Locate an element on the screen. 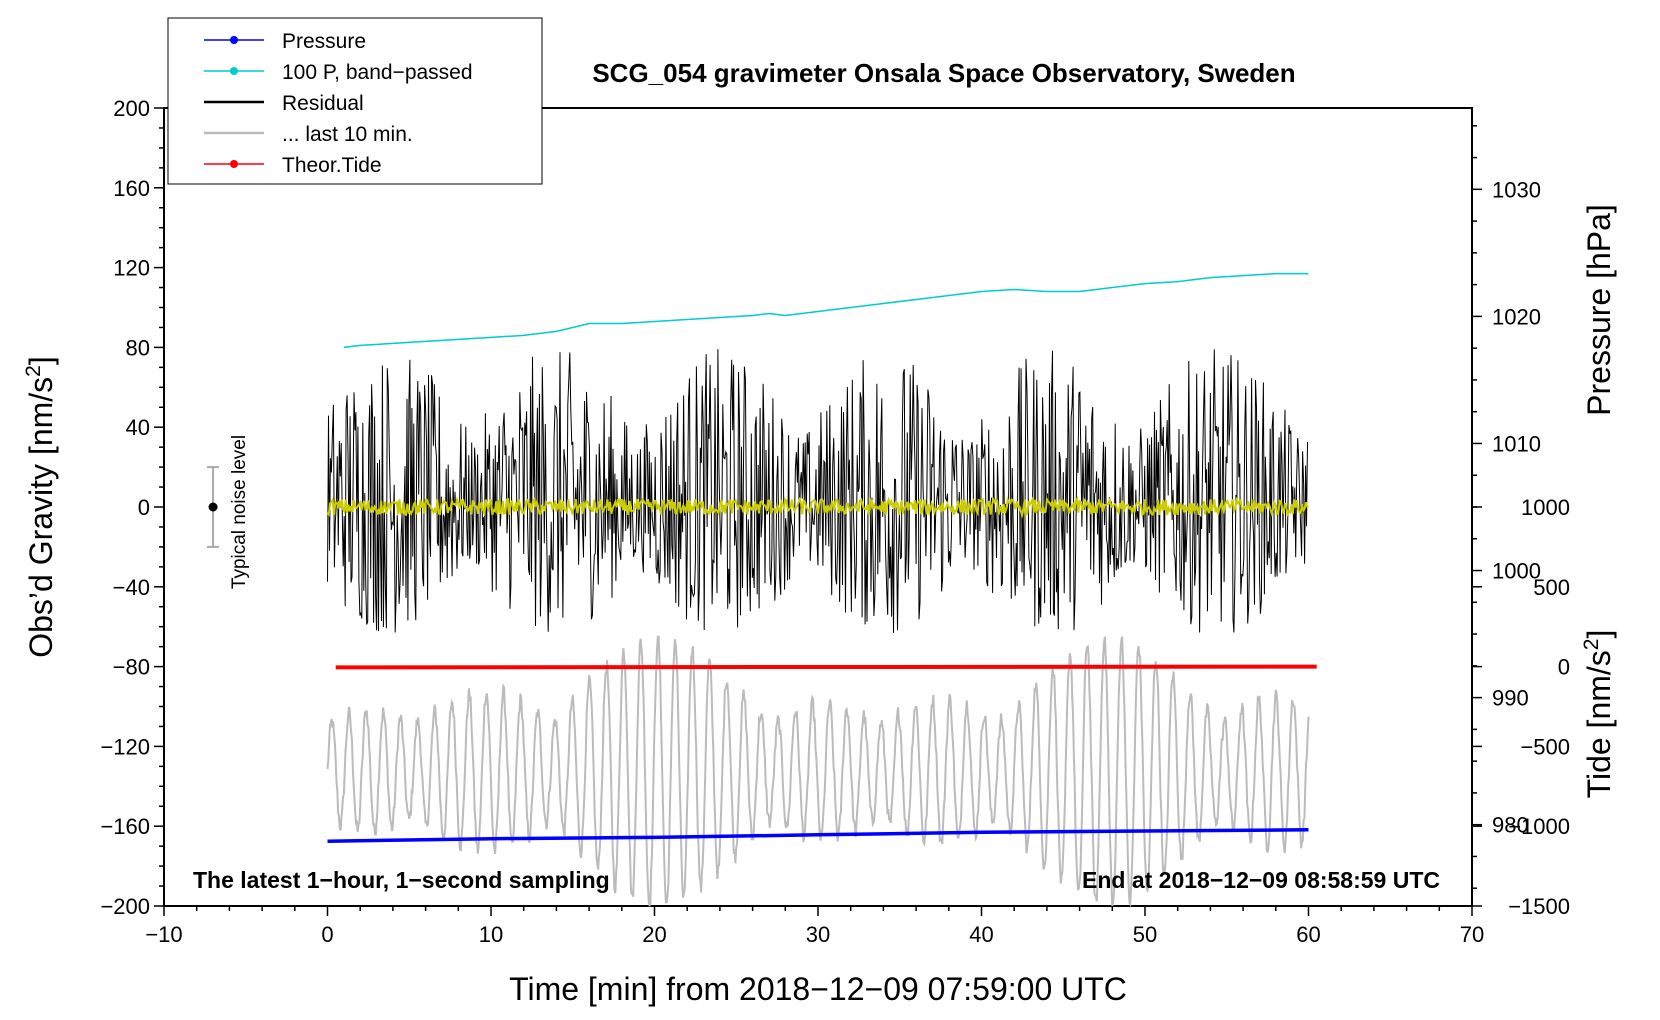 This screenshot has width=1660, height=1020. pressure-series is located at coordinates (818, 835).